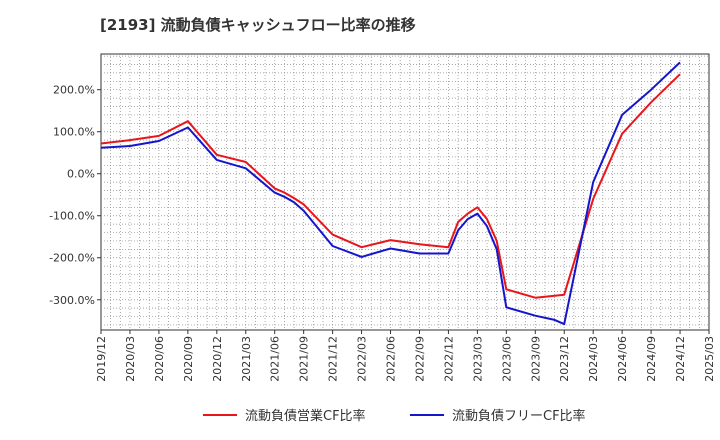 The width and height of the screenshot is (720, 440). I want to click on x-tick-label: 2022/12, so click(448, 359).